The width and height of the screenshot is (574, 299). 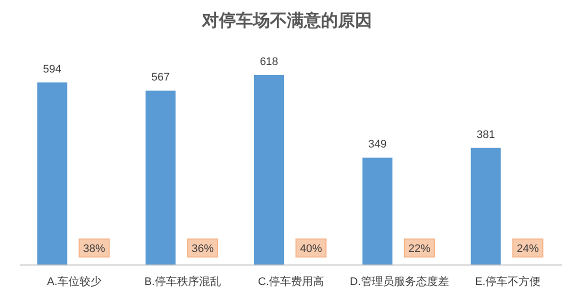 I want to click on x-tick-label: E.停车不方便, so click(x=508, y=281).